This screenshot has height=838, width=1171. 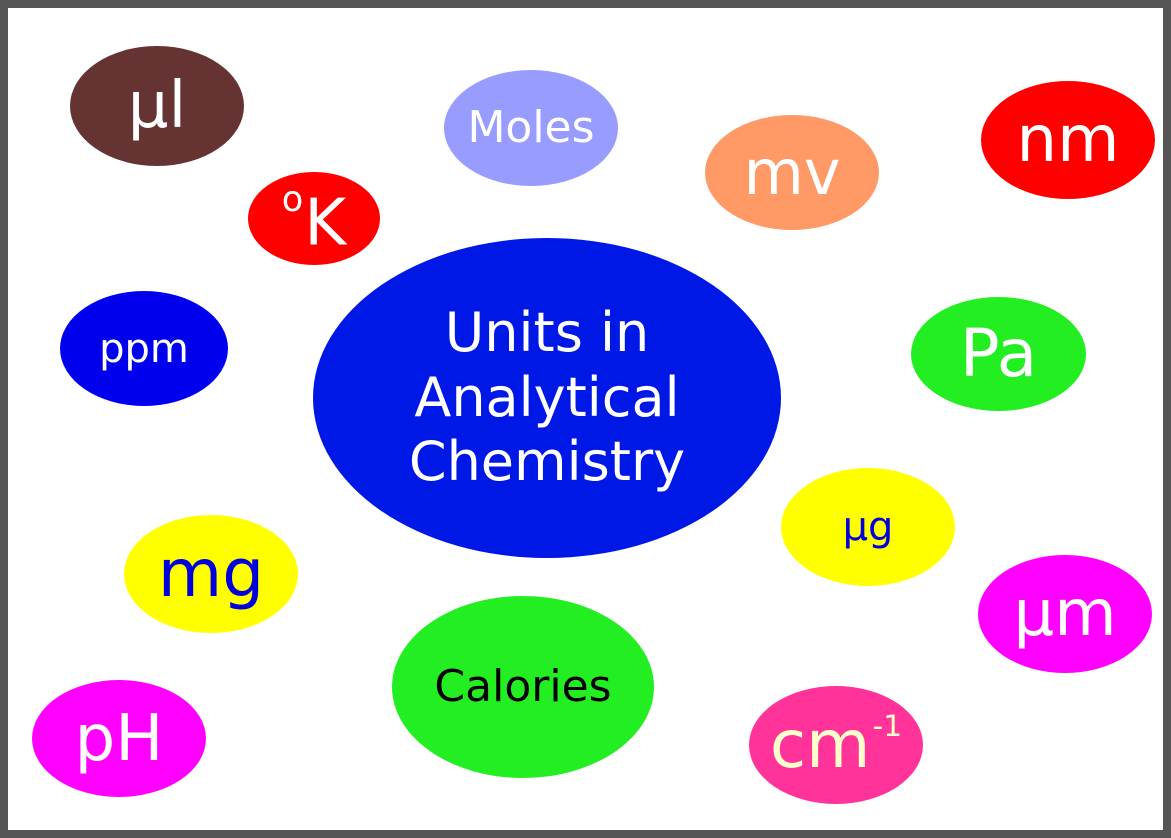 I want to click on unit-bubble-milligram: mg, so click(x=211, y=574).